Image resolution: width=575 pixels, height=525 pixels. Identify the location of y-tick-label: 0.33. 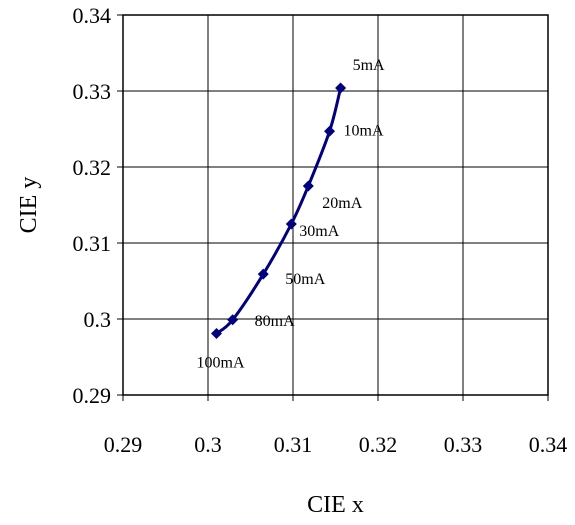
(92, 91).